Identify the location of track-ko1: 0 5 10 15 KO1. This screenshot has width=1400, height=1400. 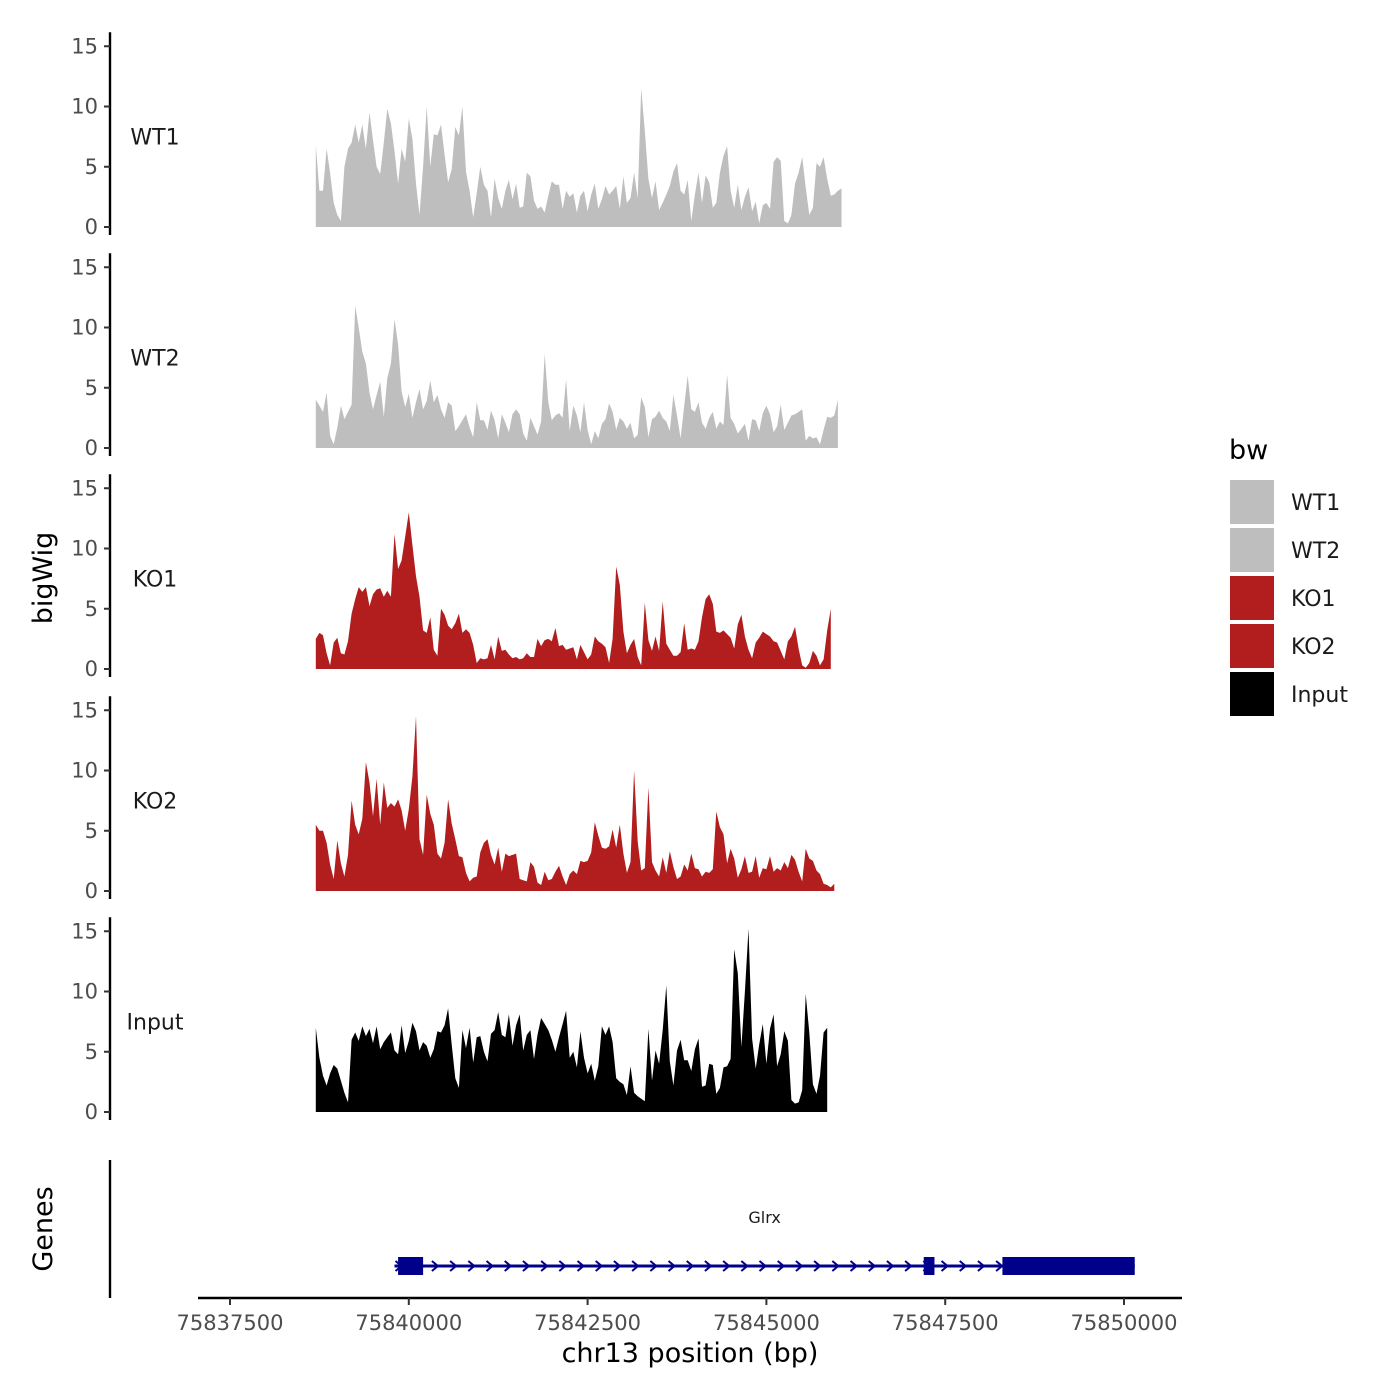
(451, 577).